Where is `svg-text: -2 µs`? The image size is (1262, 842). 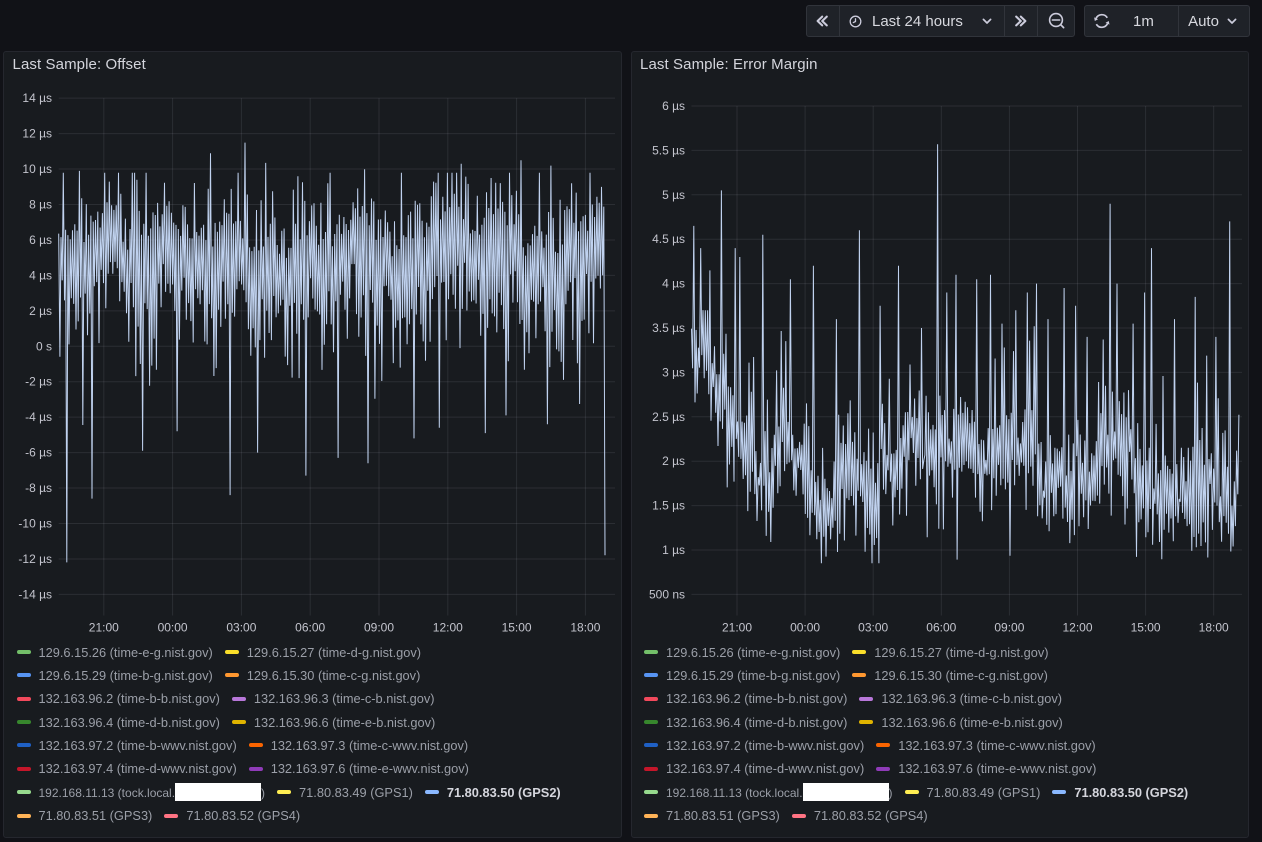 svg-text: -2 µs is located at coordinates (38, 382).